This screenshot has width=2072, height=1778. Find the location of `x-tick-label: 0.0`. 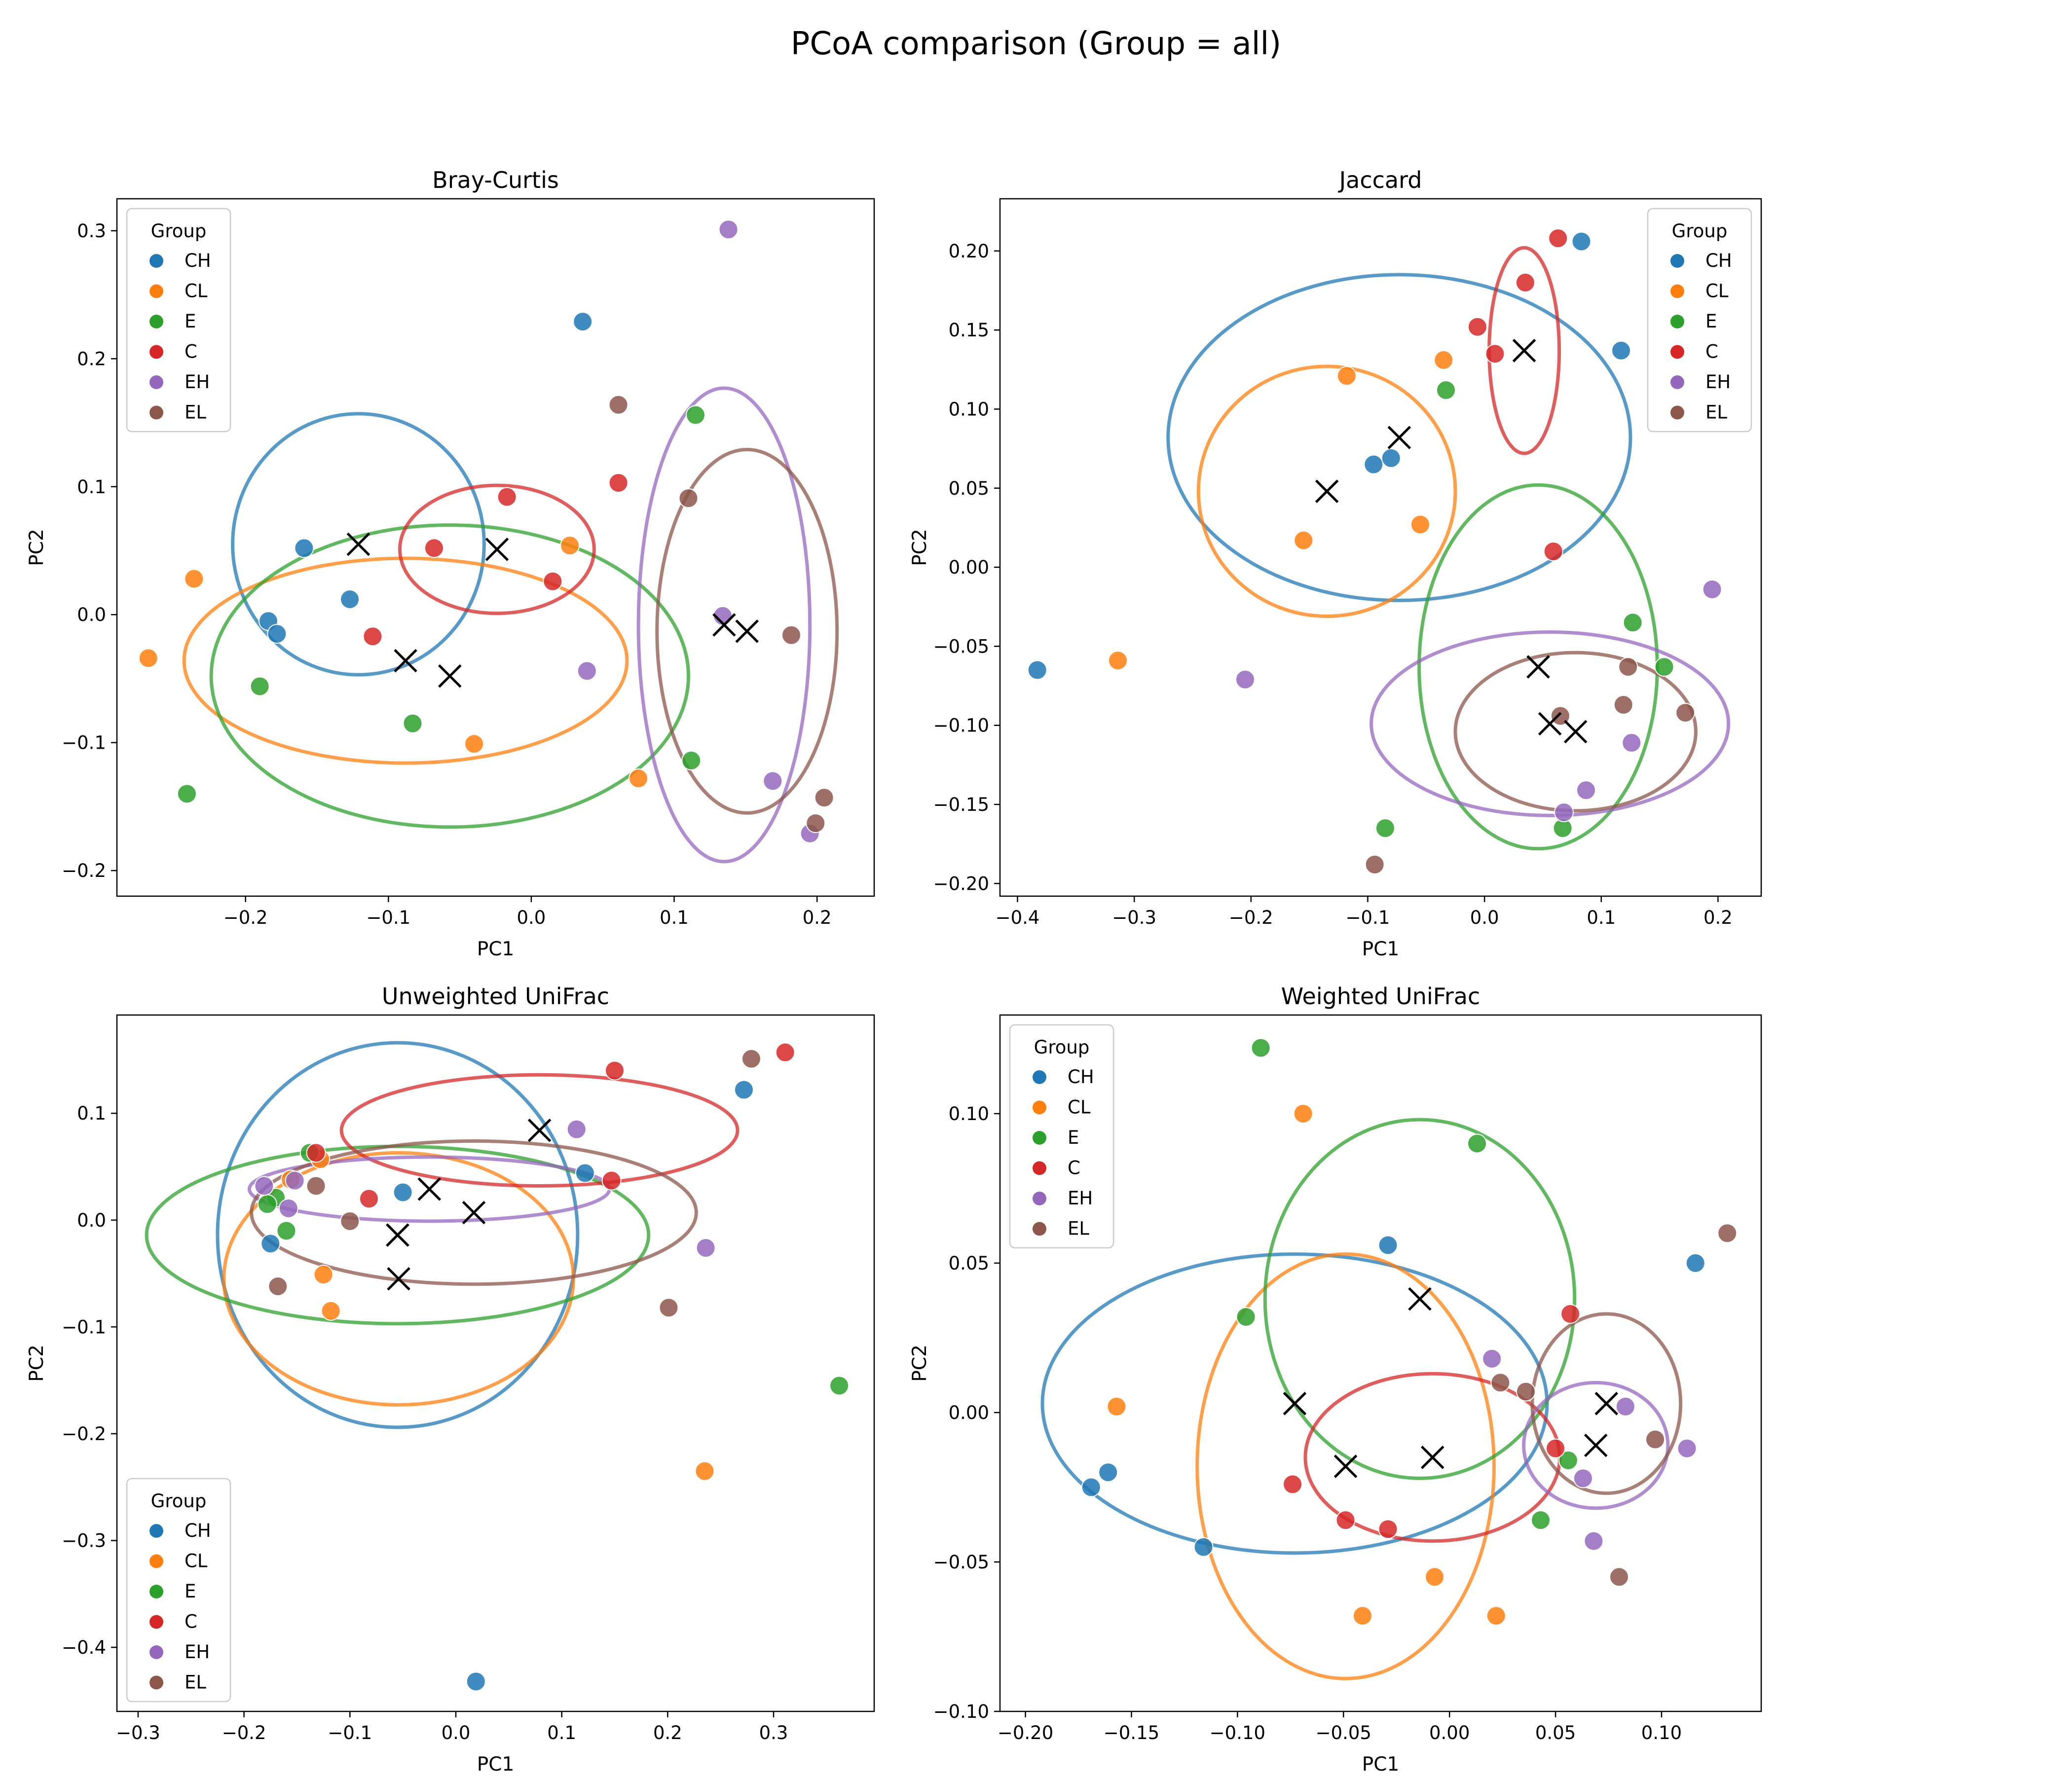

x-tick-label: 0.0 is located at coordinates (1484, 917).